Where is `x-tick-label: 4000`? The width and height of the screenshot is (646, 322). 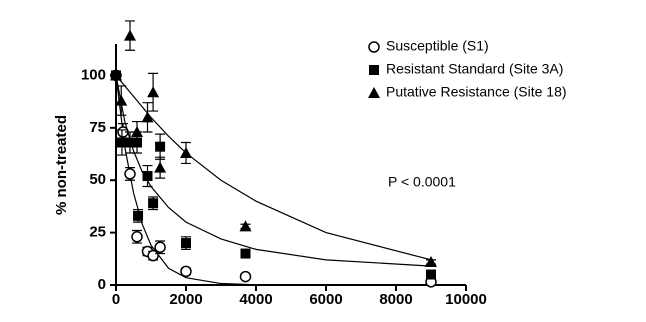
x-tick-label: 4000 is located at coordinates (255, 299).